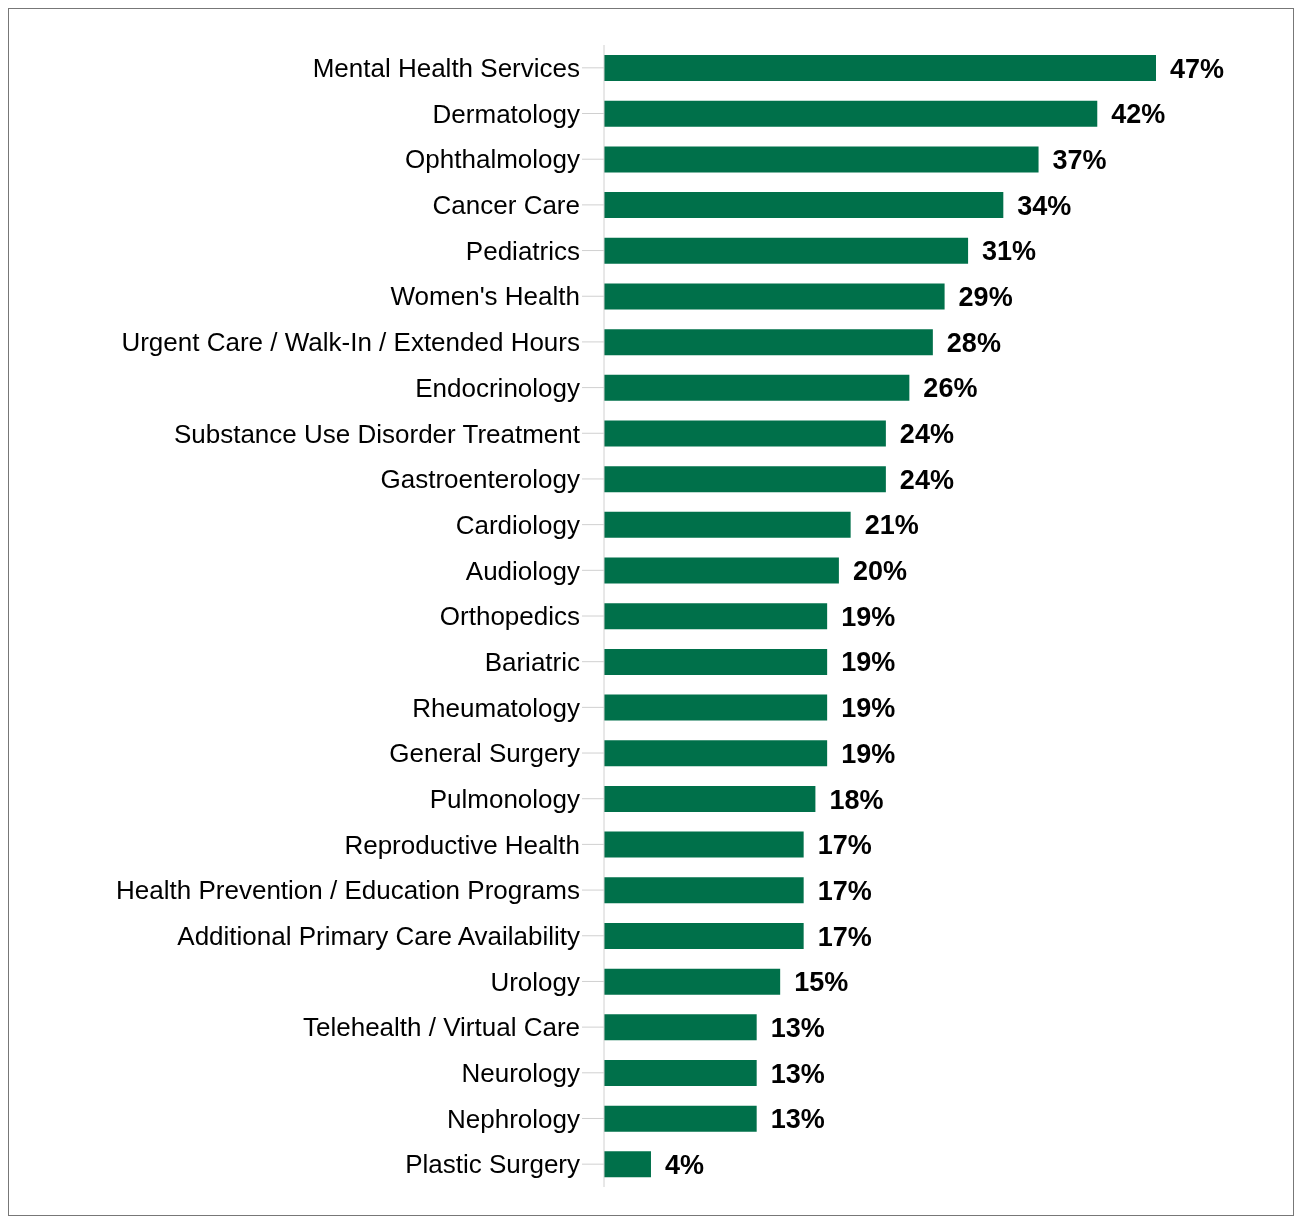 Image resolution: width=1302 pixels, height=1224 pixels. I want to click on y-tick-label: Urology, so click(535, 981).